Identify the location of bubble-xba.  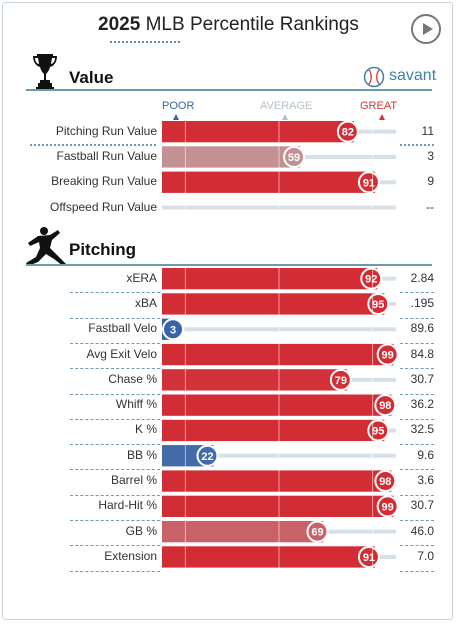
(378, 303).